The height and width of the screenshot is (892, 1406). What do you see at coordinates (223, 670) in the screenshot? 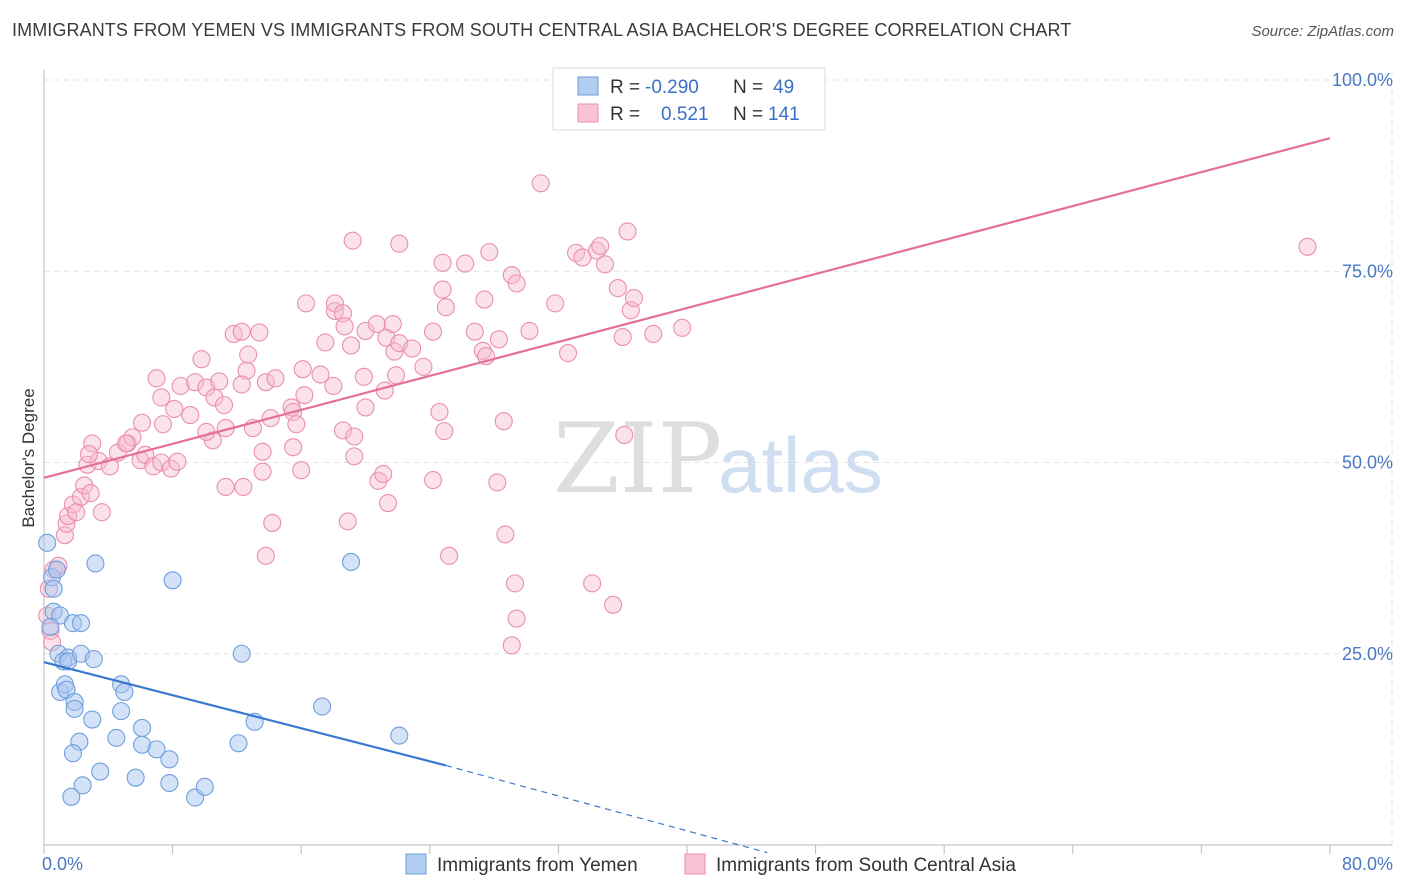
I see `series-yemen` at bounding box center [223, 670].